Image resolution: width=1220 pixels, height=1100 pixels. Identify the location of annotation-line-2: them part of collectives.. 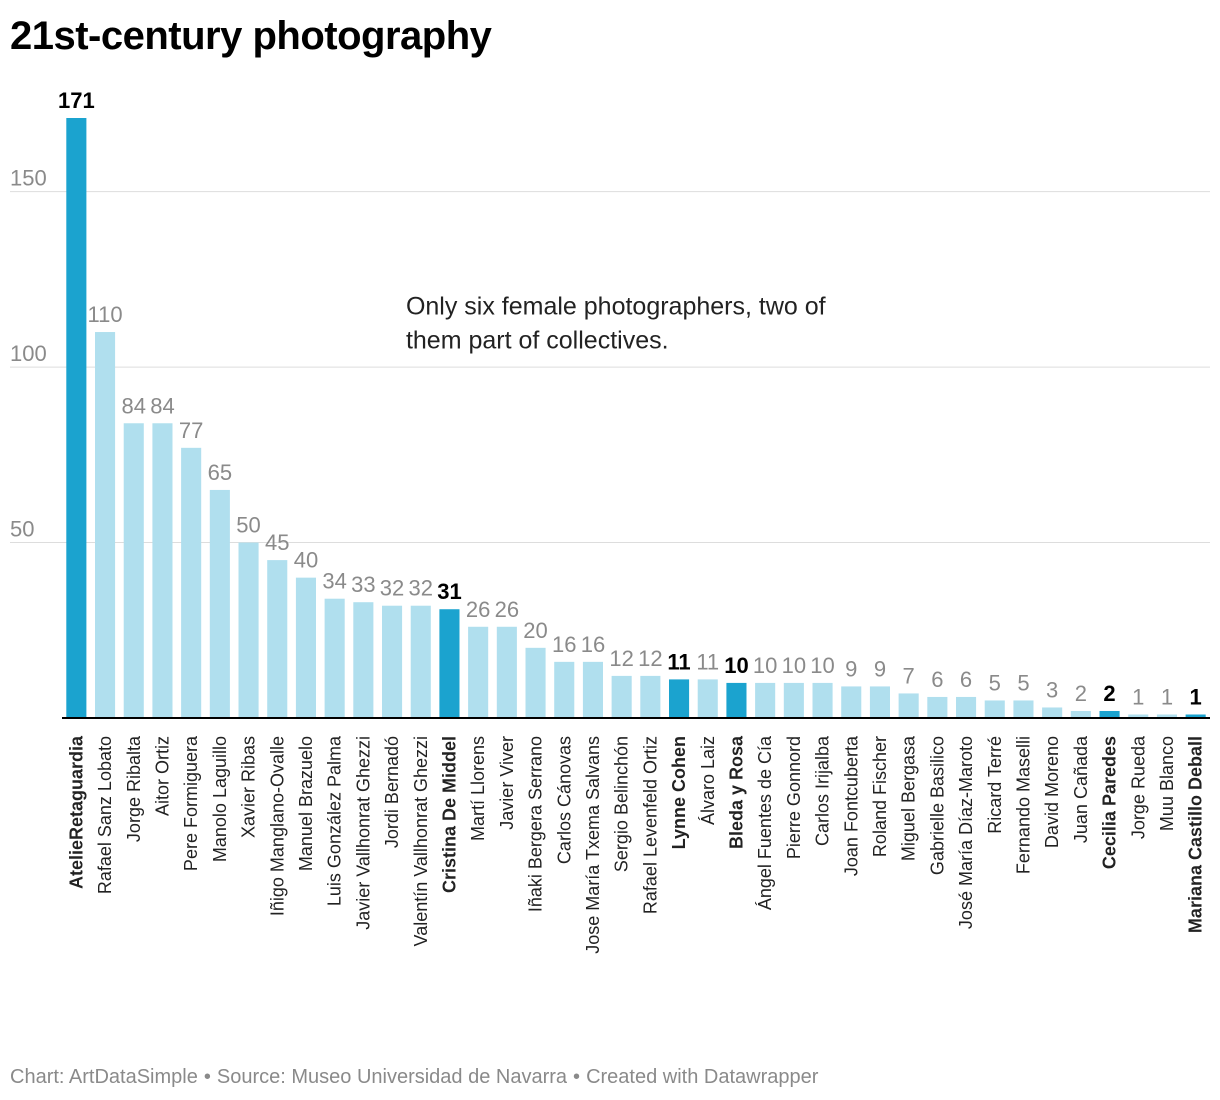
(537, 340).